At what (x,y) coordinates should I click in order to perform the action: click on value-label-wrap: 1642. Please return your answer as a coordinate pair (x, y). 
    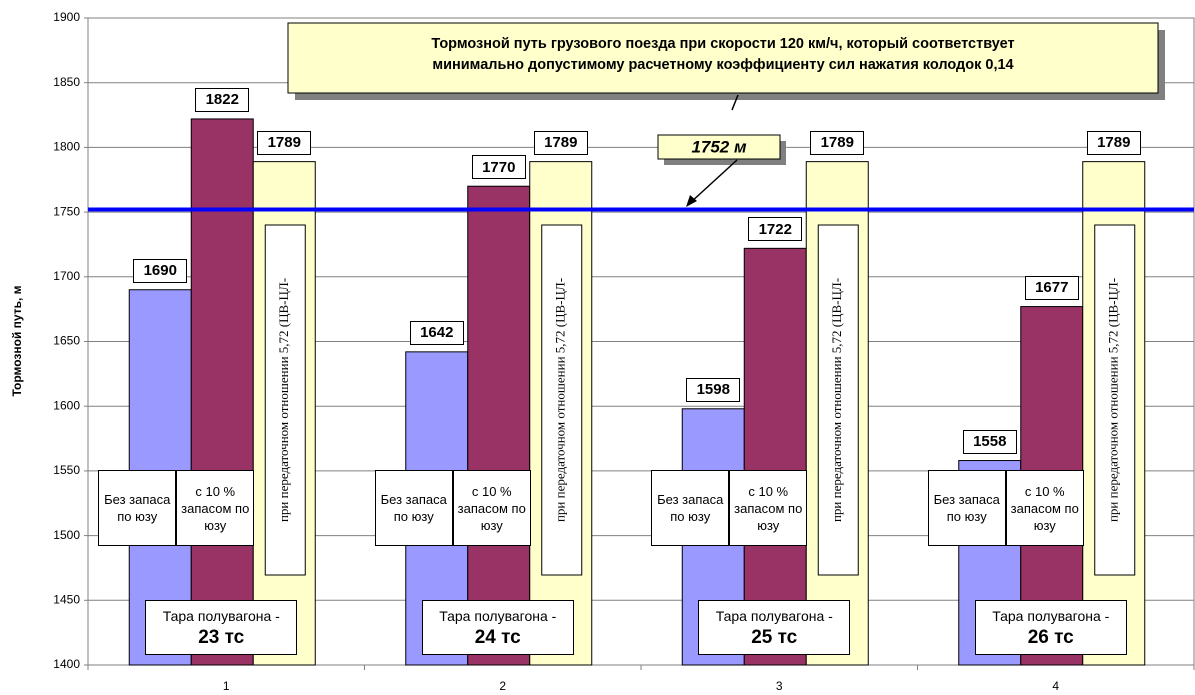
    Looking at the image, I should click on (436, 332).